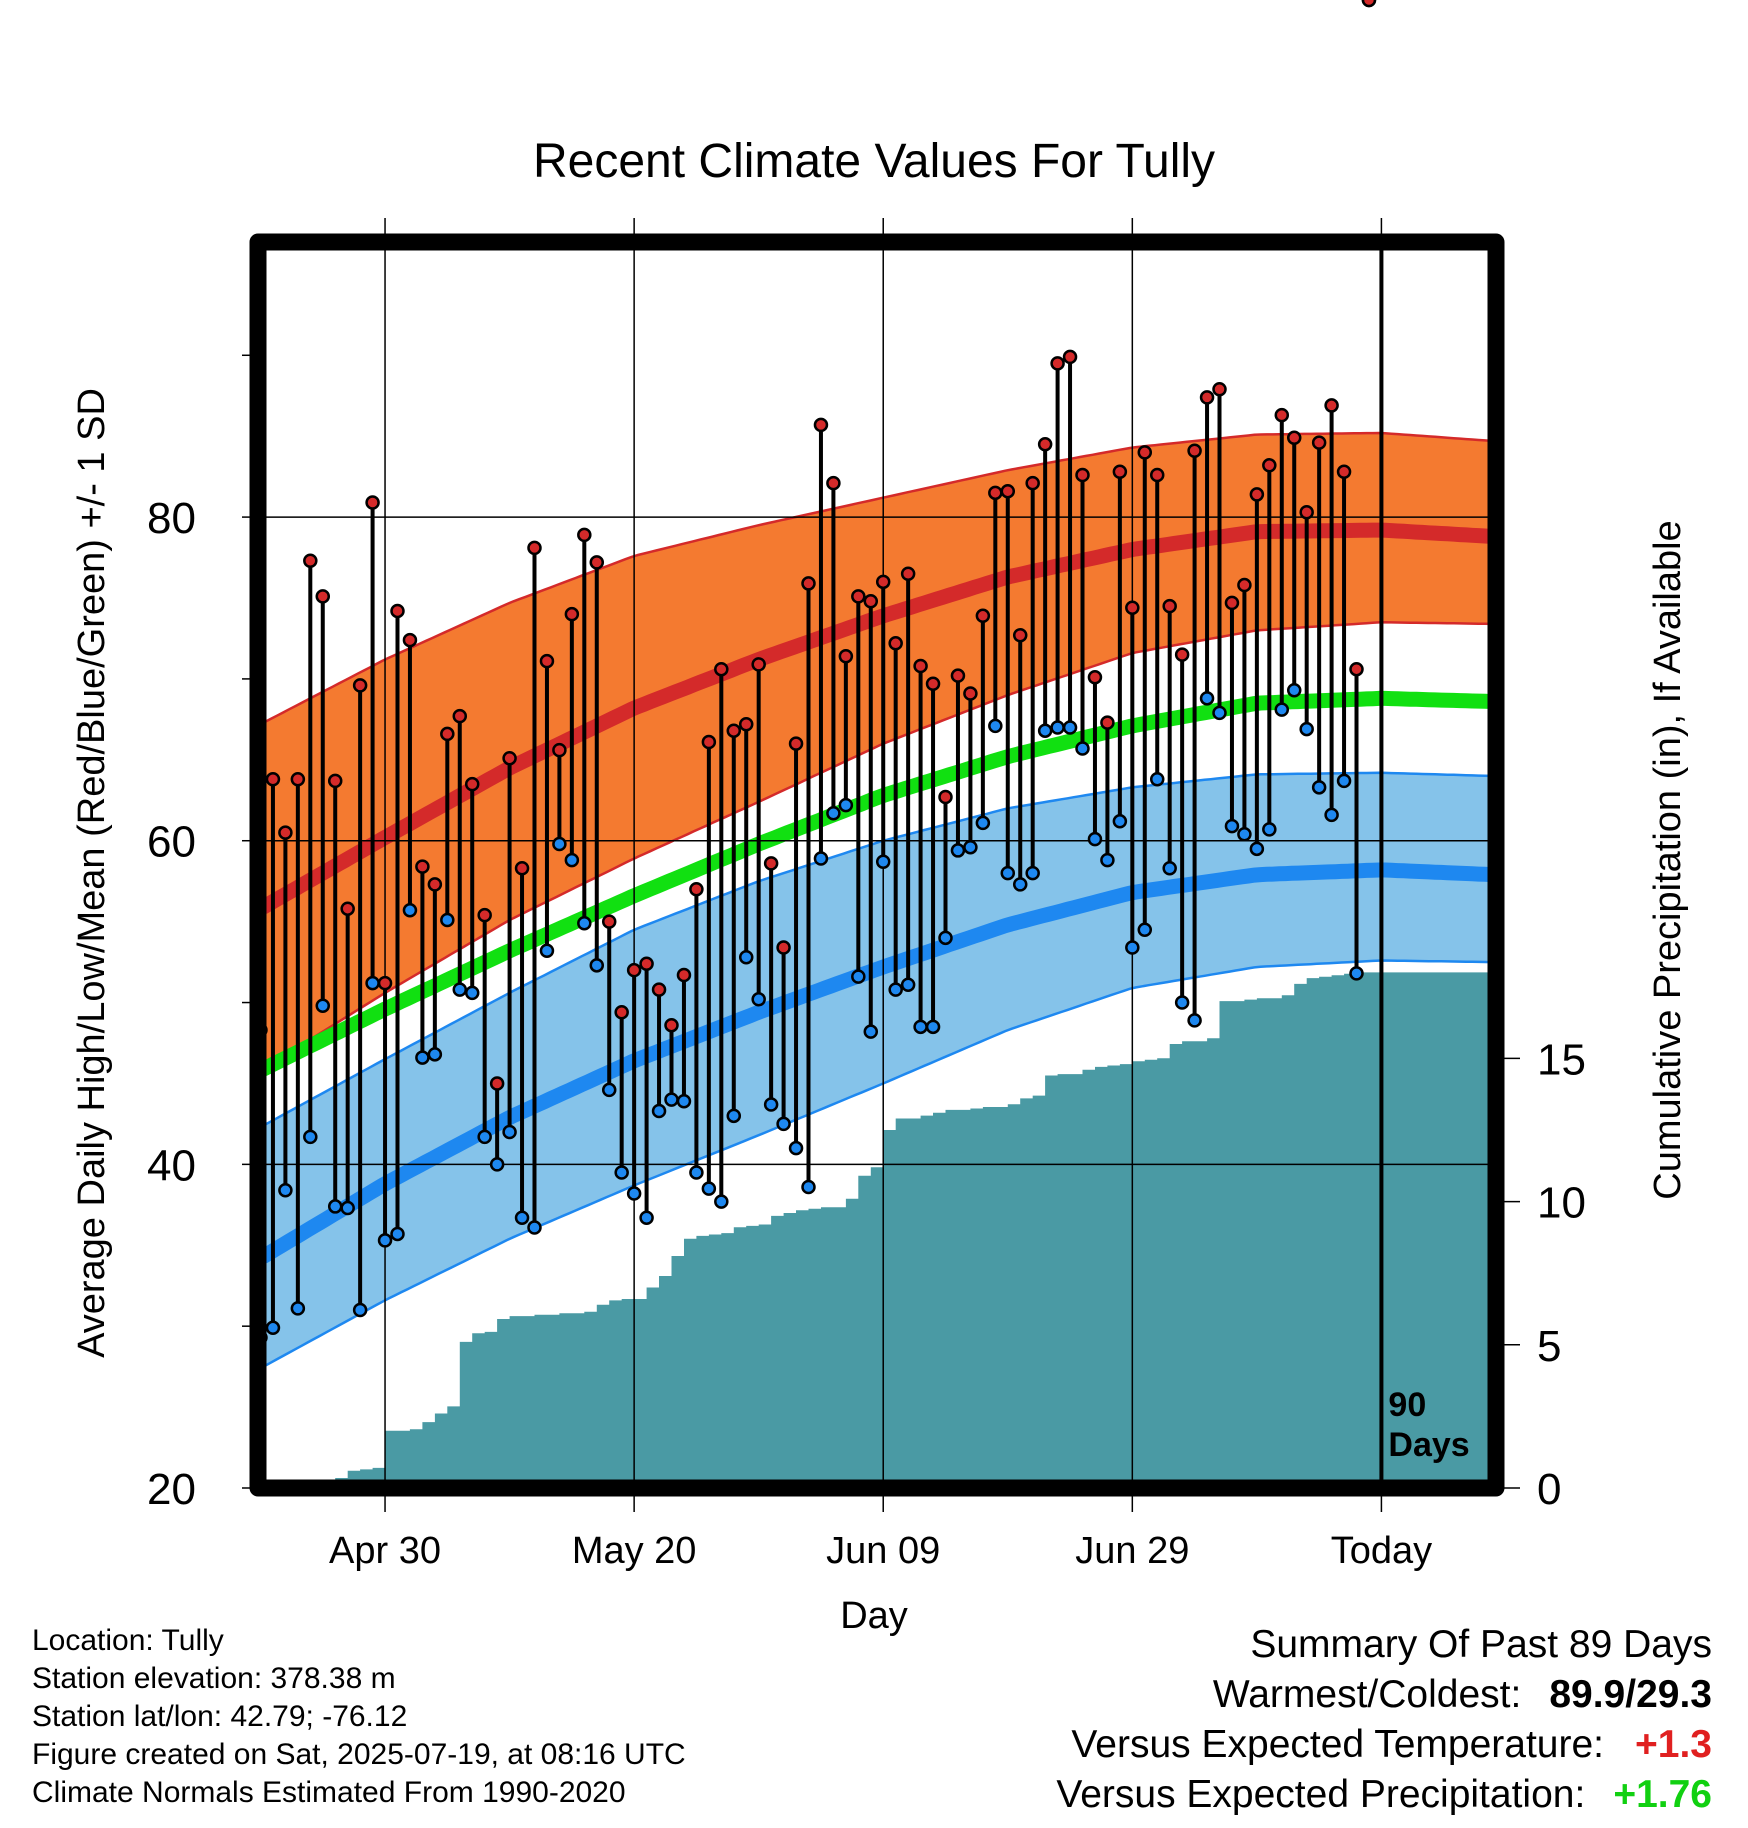 This screenshot has height=1828, width=1748. I want to click on warmest-coldest-label: Warmest/Coldest:, so click(1367, 1694).